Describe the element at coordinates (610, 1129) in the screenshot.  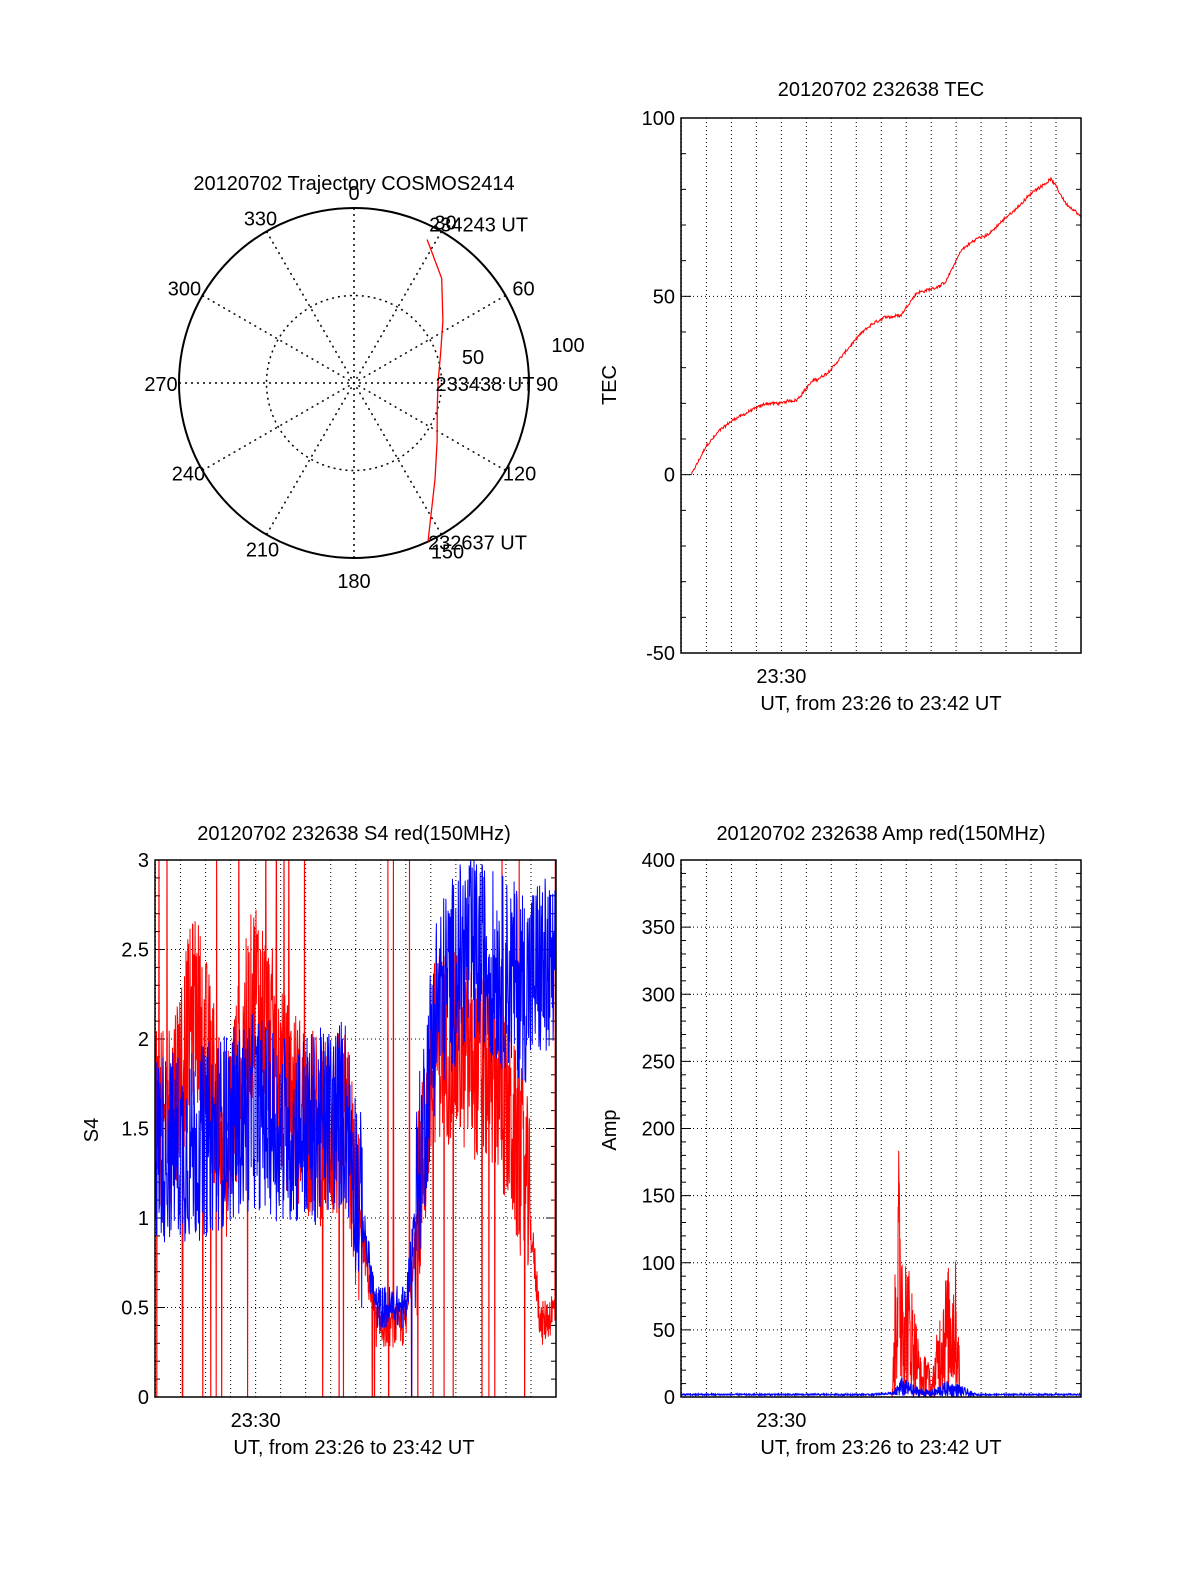
I see `amp-ylabel: Amp` at that location.